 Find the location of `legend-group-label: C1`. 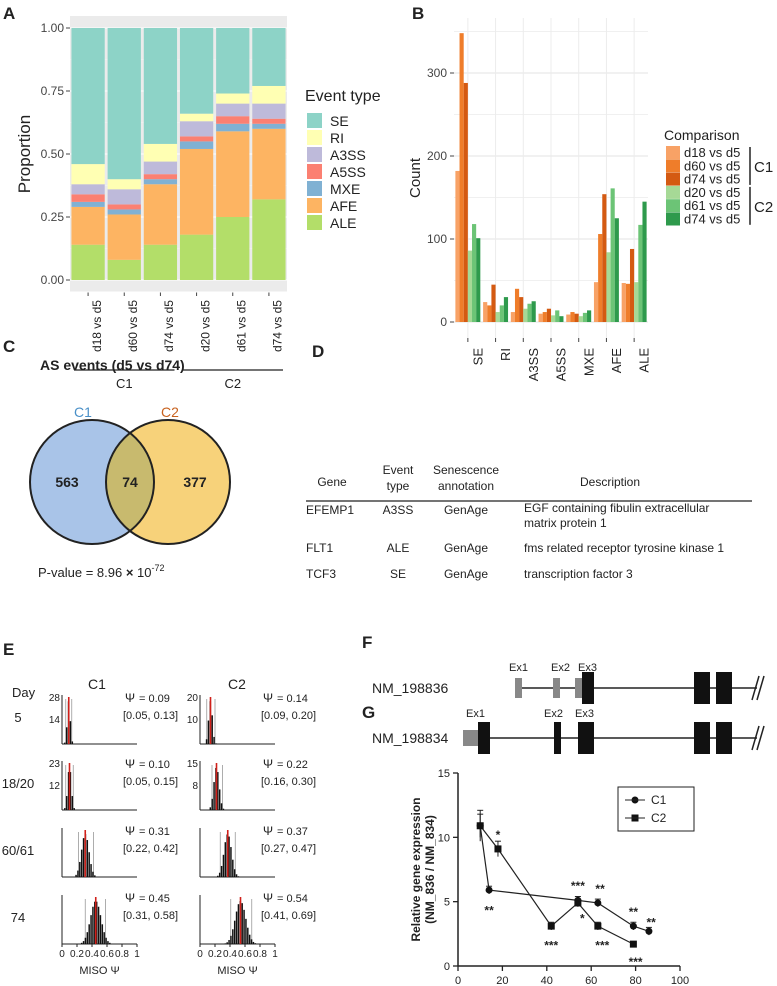

legend-group-label: C1 is located at coordinates (763, 167).